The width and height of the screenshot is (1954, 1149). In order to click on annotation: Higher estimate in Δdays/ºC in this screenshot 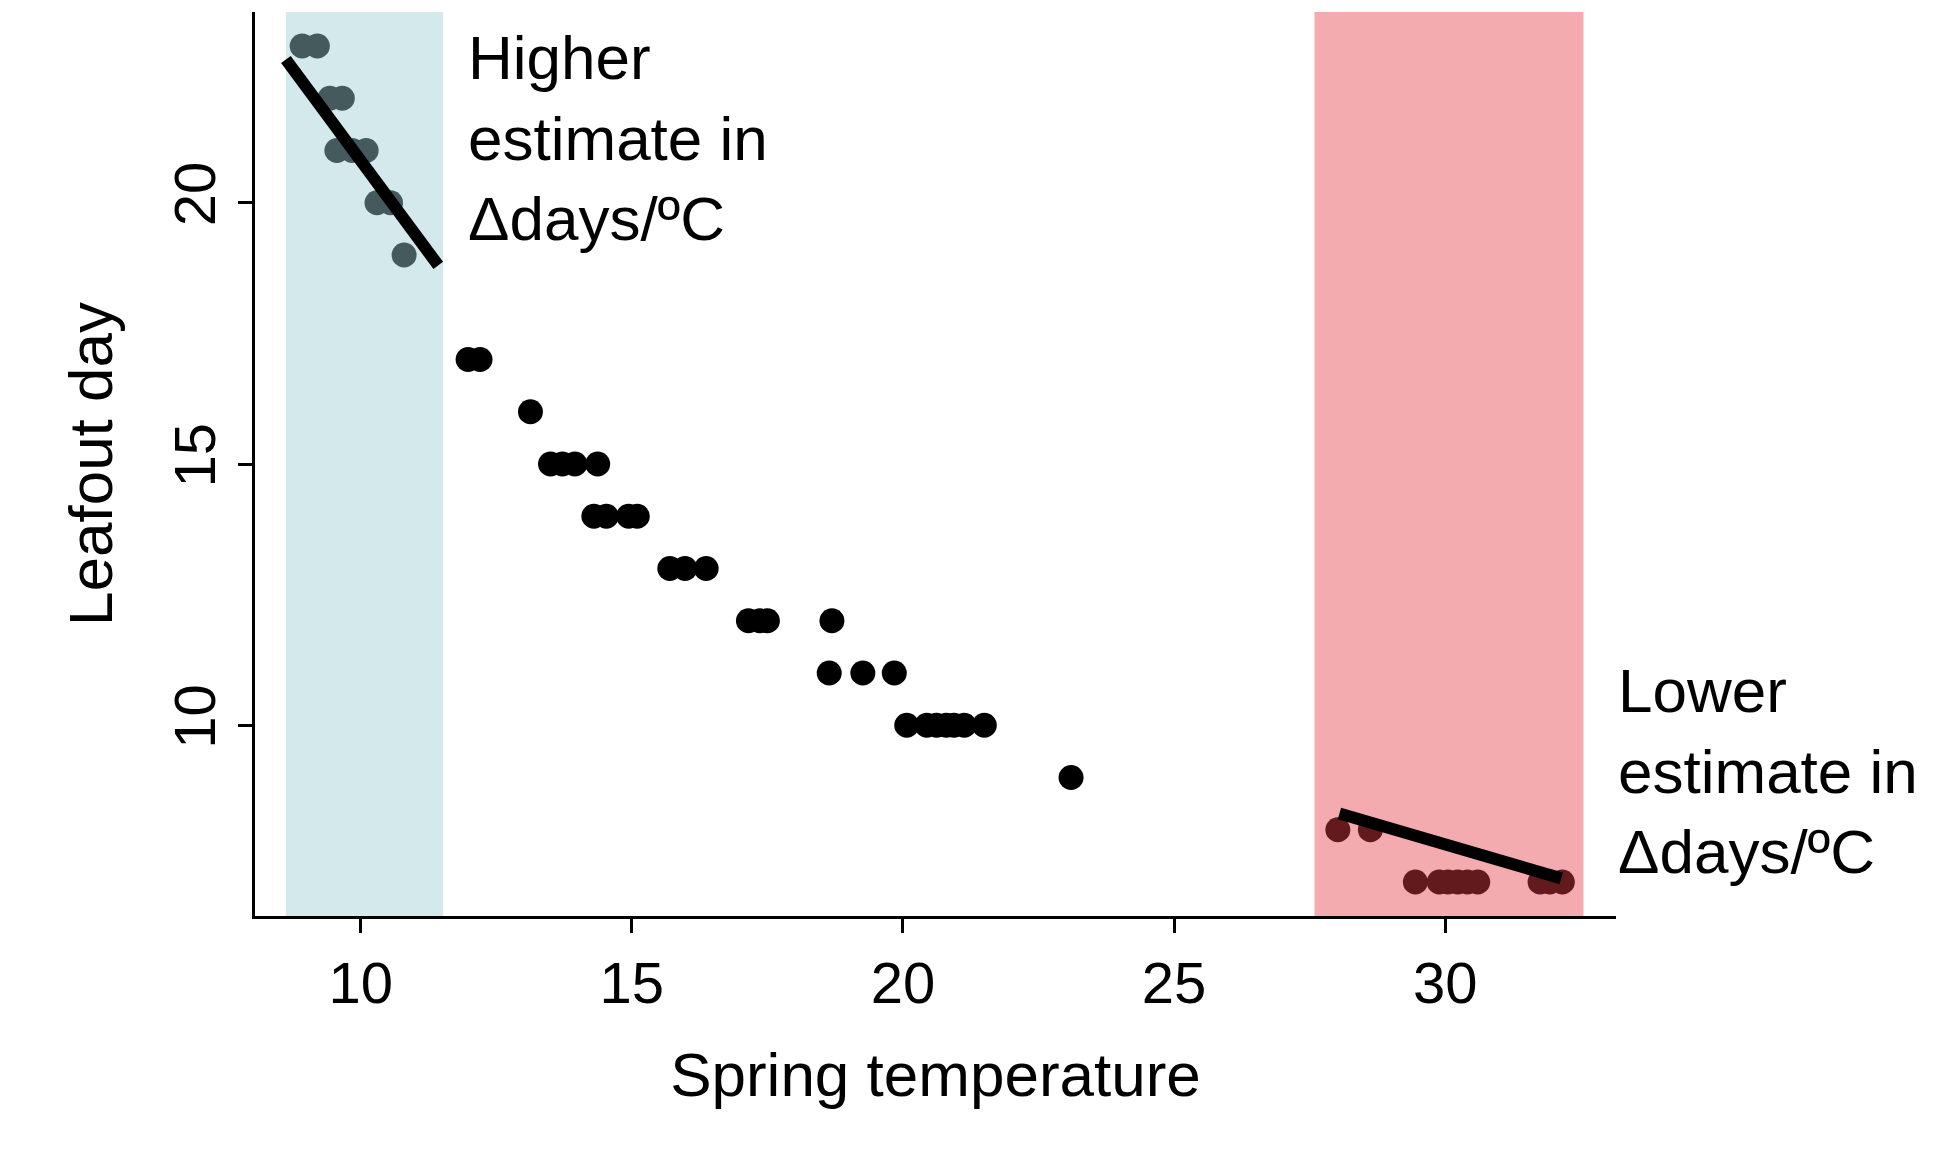, I will do `click(618, 138)`.